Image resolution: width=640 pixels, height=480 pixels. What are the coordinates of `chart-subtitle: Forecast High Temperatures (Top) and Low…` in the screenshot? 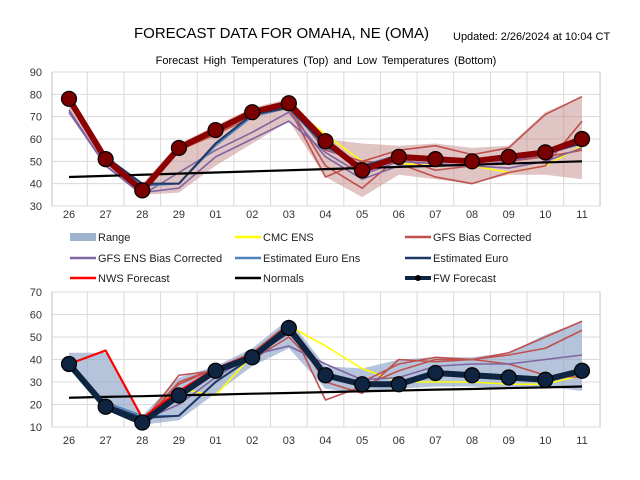 It's located at (326, 61).